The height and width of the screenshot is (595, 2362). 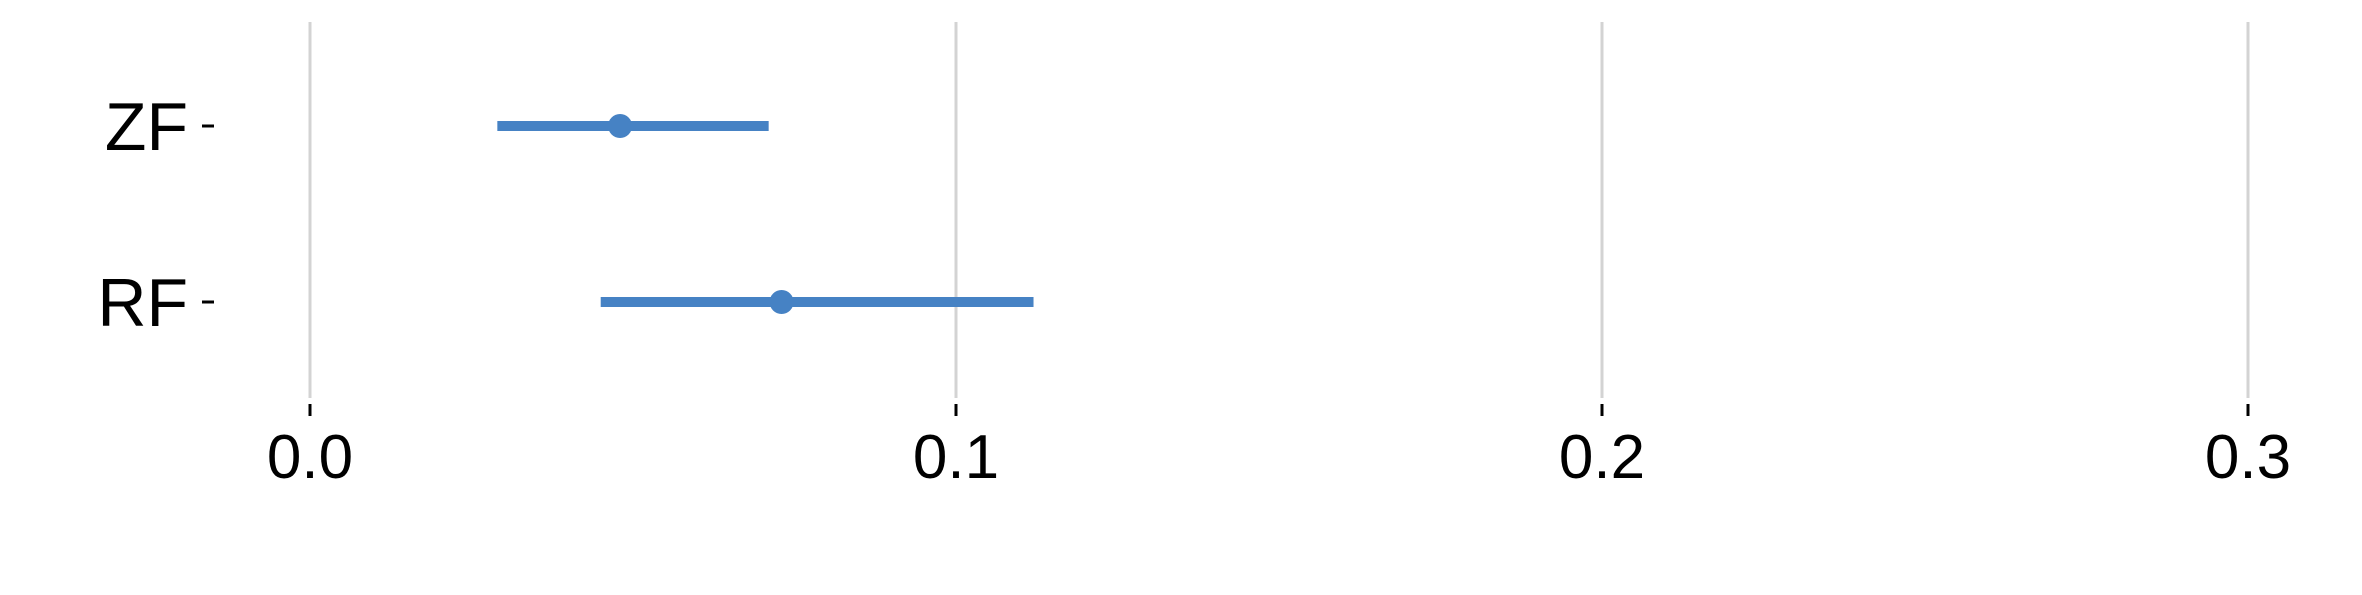 What do you see at coordinates (146, 127) in the screenshot?
I see `y-category-label: ZF` at bounding box center [146, 127].